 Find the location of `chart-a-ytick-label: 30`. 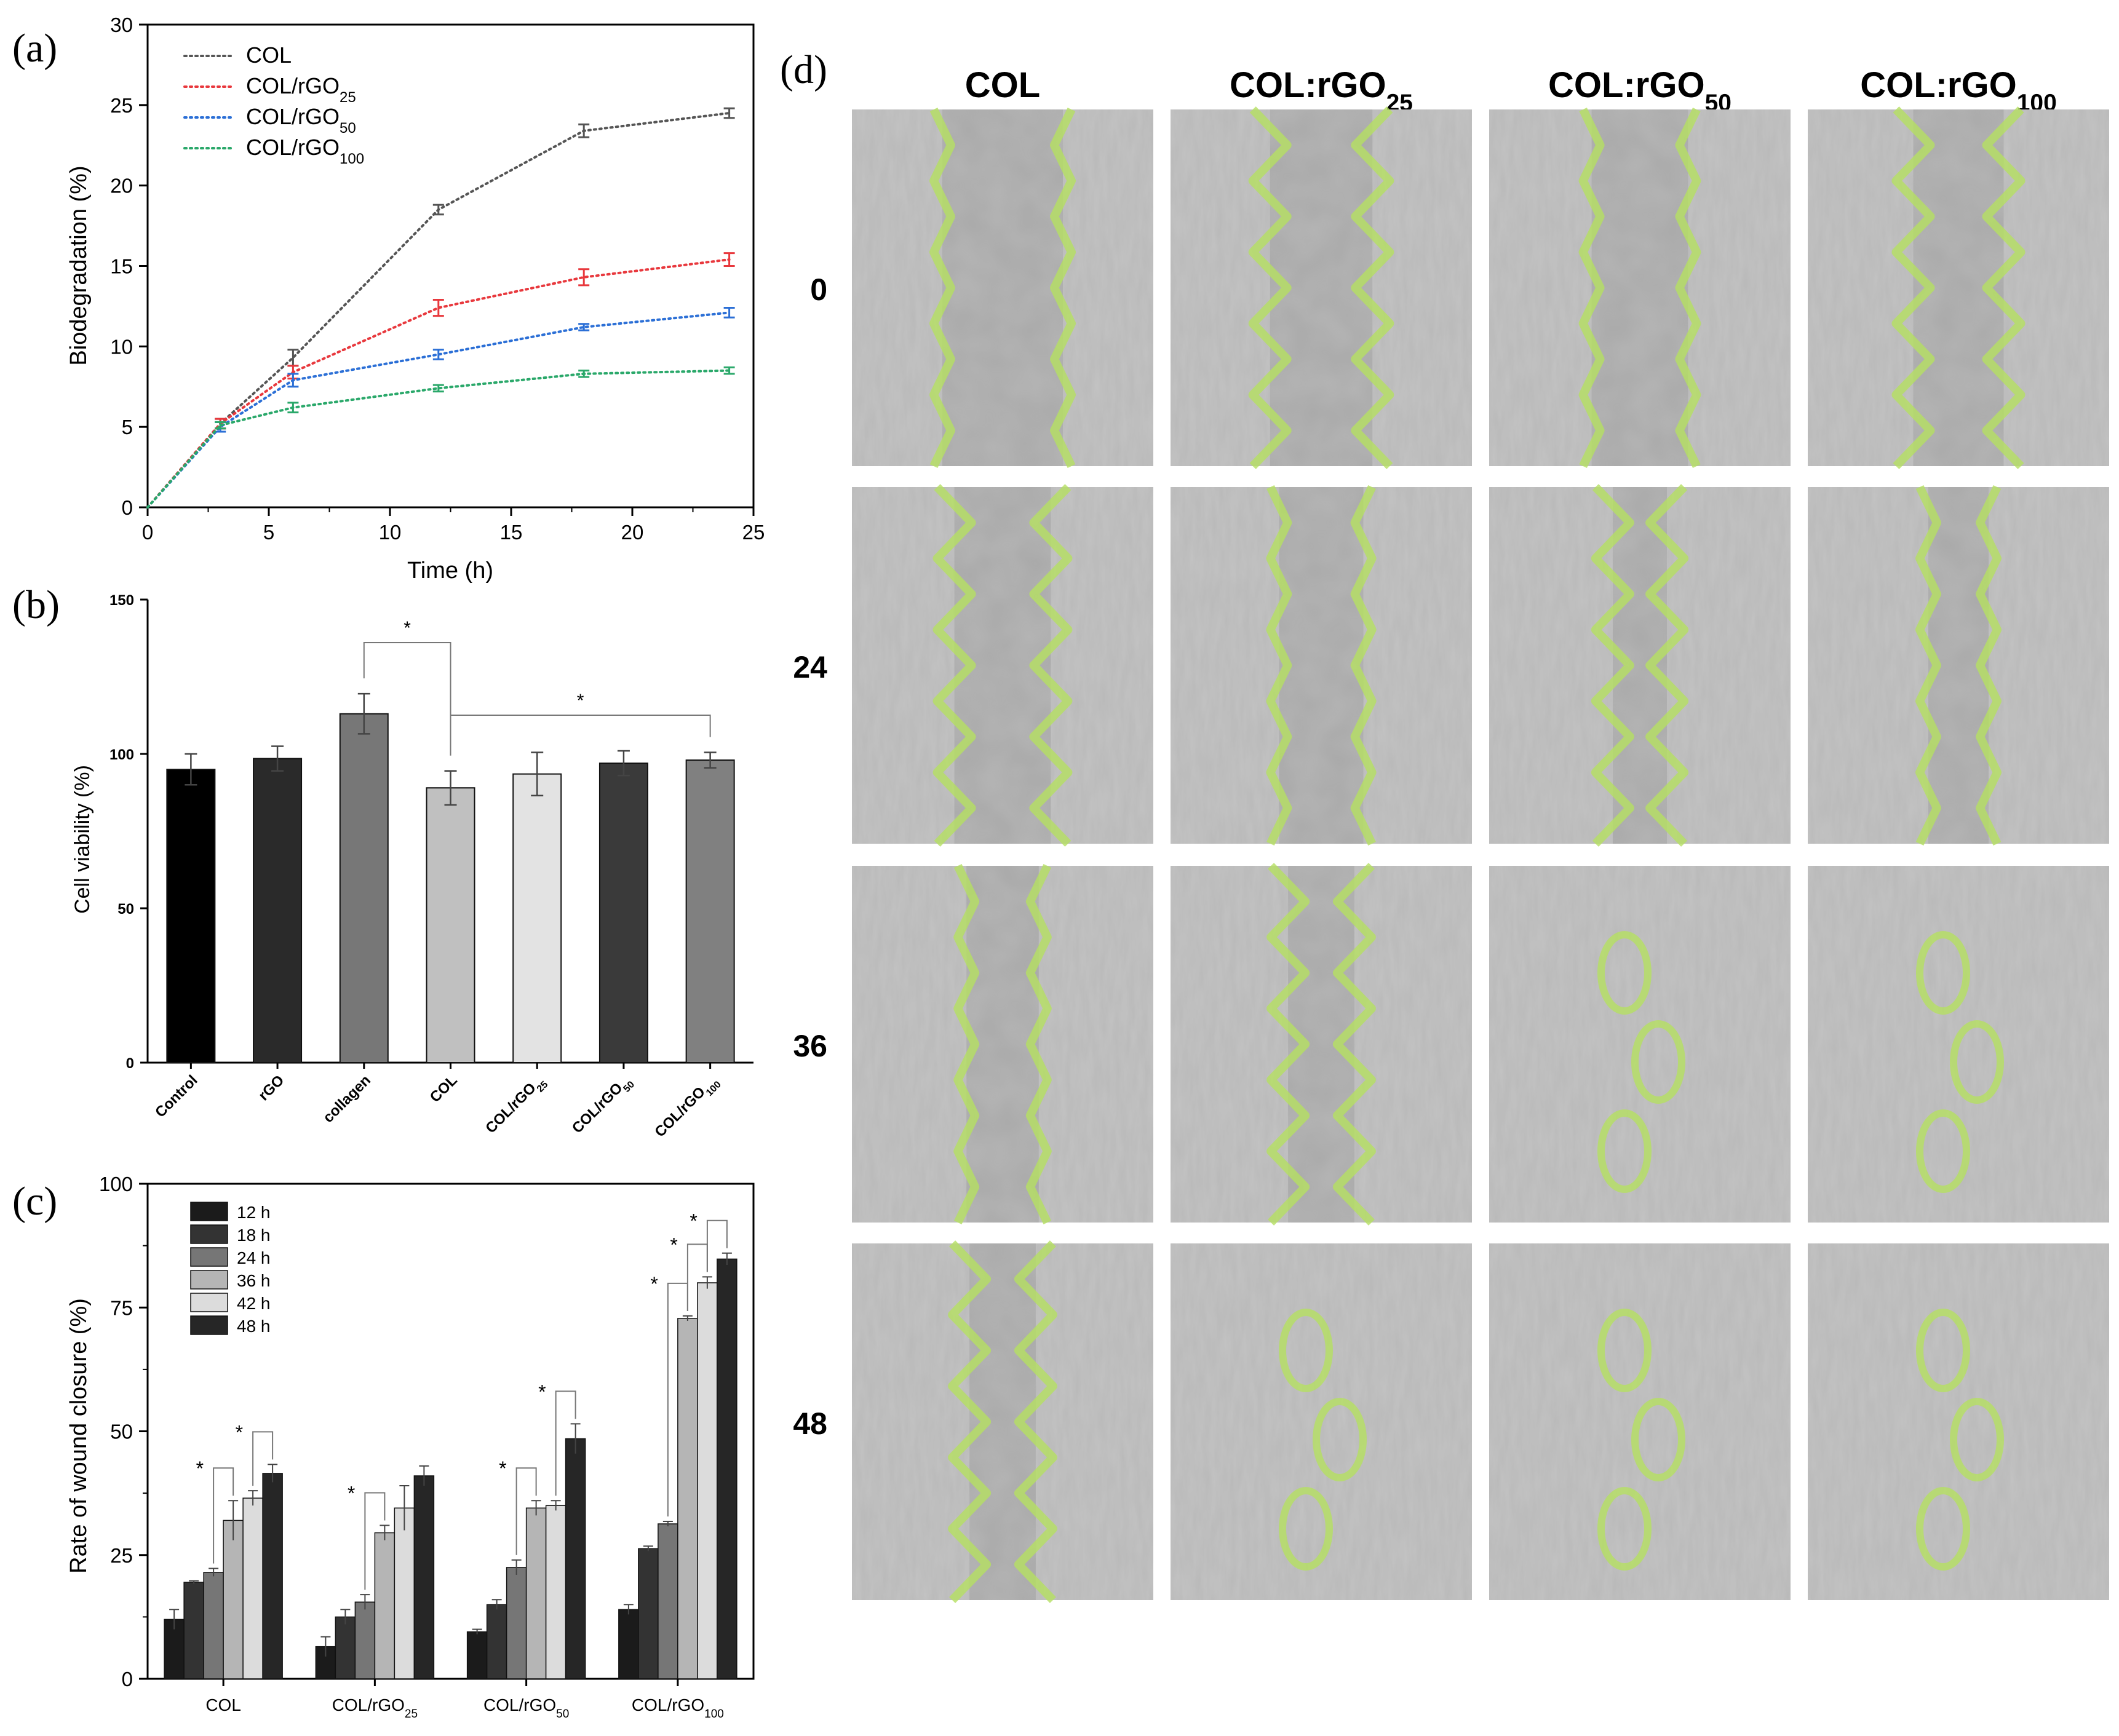

chart-a-ytick-label: 30 is located at coordinates (121, 25).